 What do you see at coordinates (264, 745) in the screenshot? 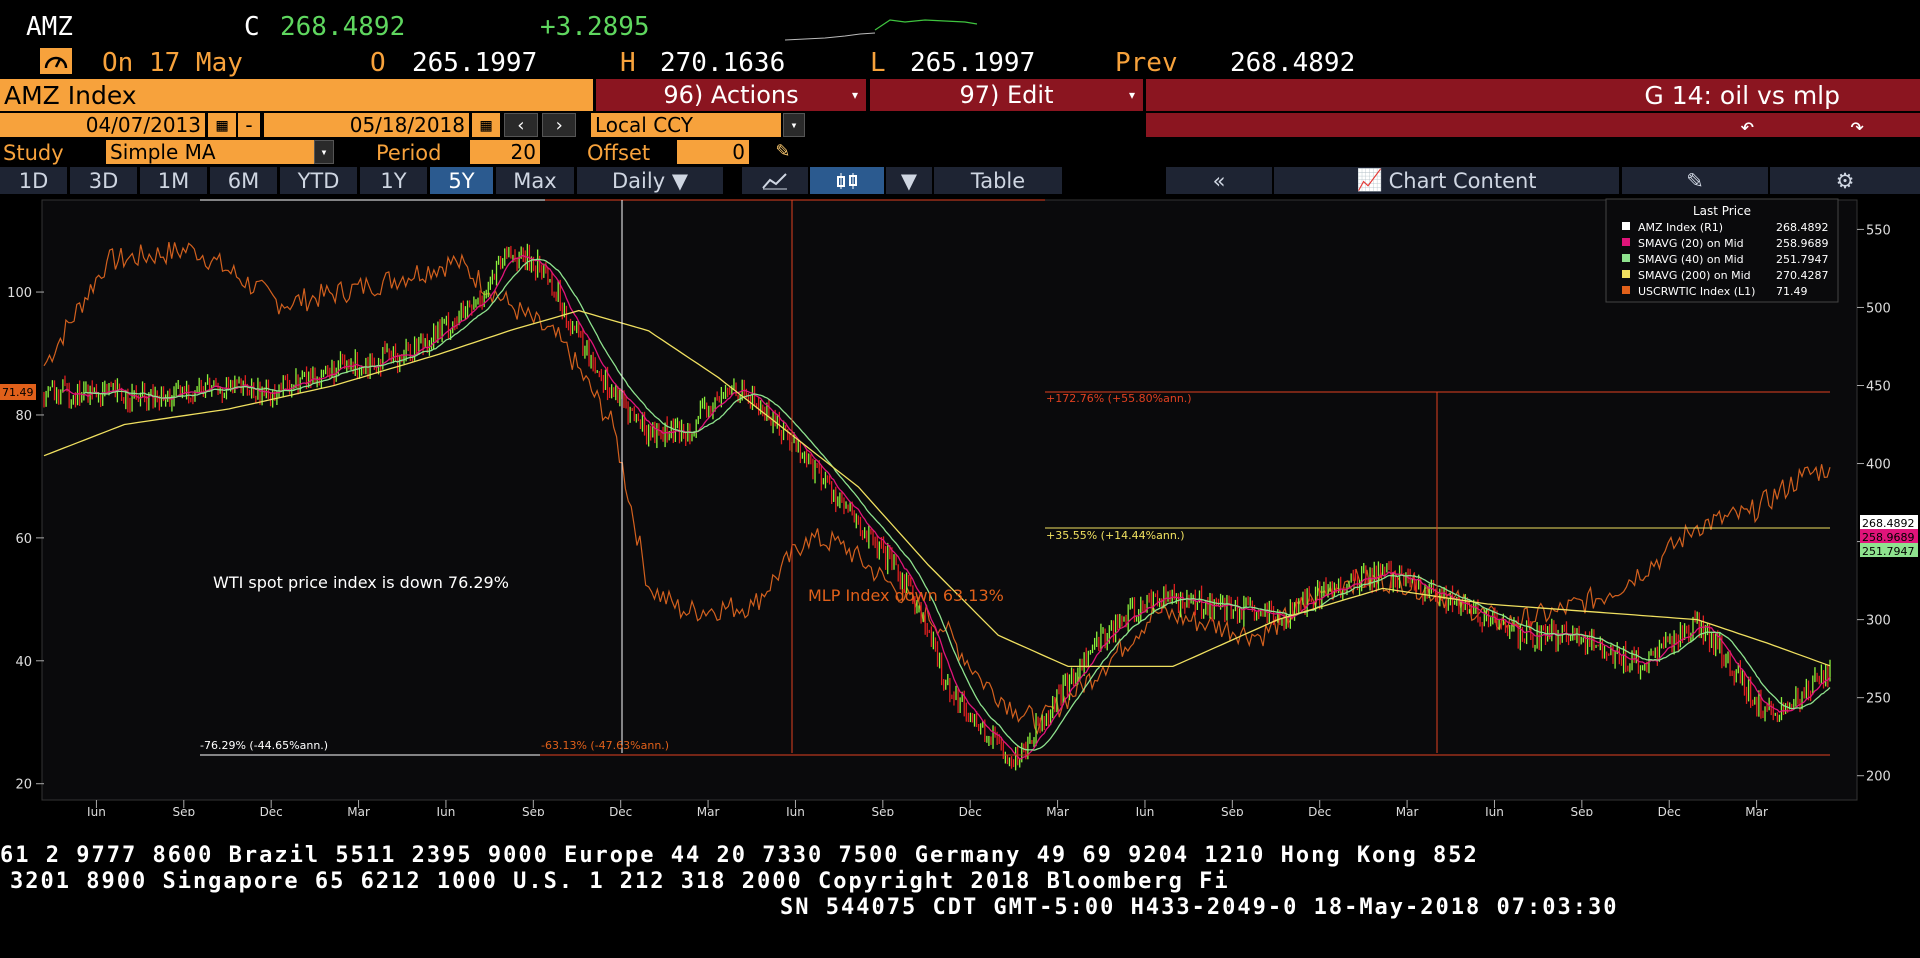
I see `wti-drop-stat: -76.29% (-44.65%ann.)` at bounding box center [264, 745].